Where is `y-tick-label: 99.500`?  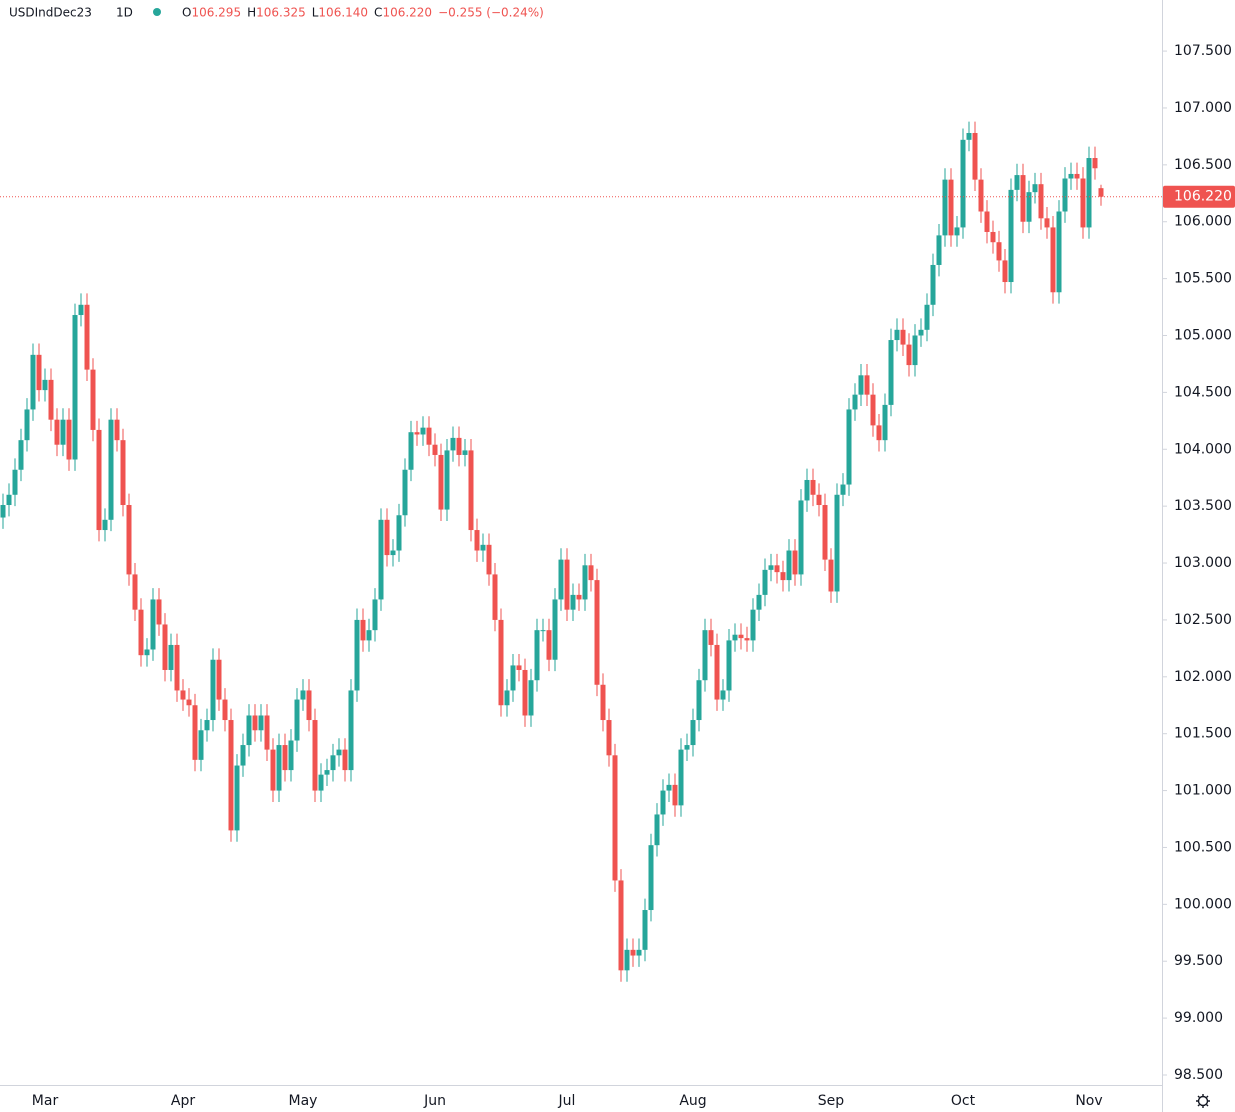
y-tick-label: 99.500 is located at coordinates (1198, 961).